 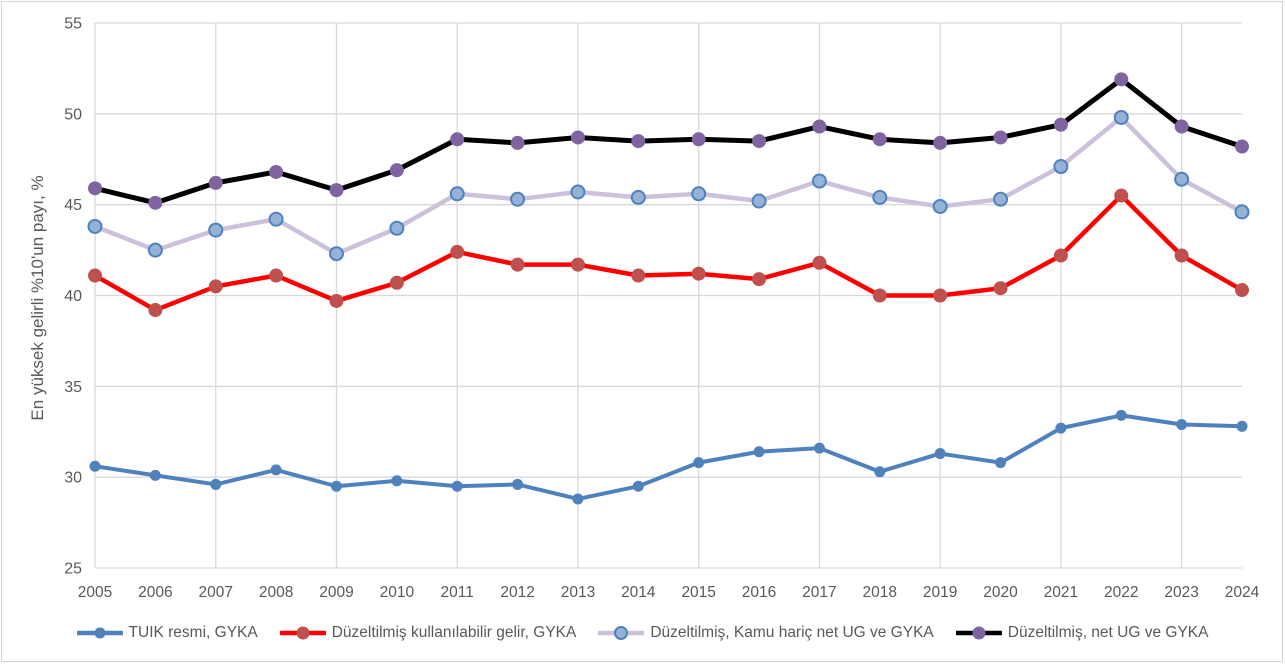 I want to click on data-point-0-2018, so click(x=880, y=472).